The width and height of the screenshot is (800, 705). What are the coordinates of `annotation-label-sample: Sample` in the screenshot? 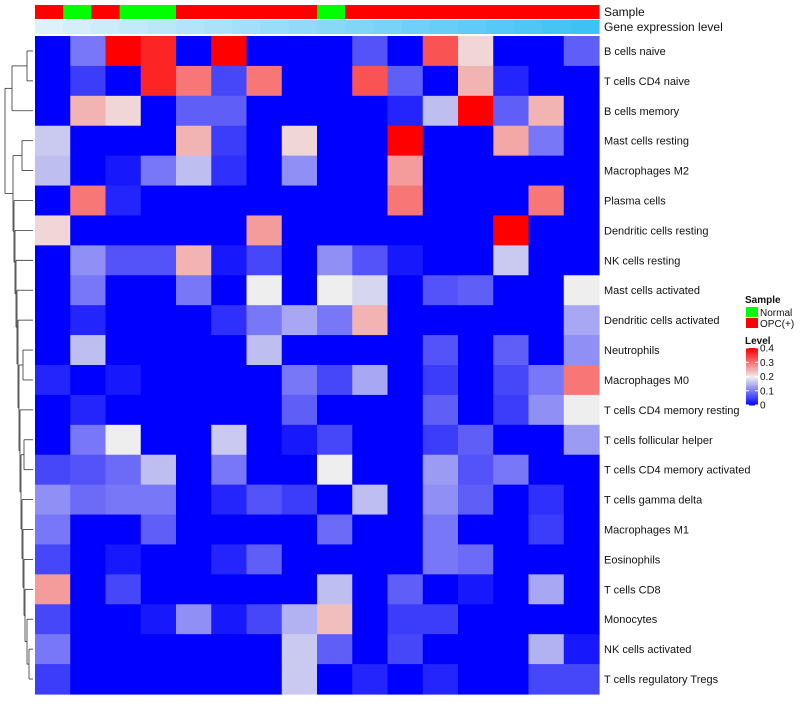 It's located at (624, 12).